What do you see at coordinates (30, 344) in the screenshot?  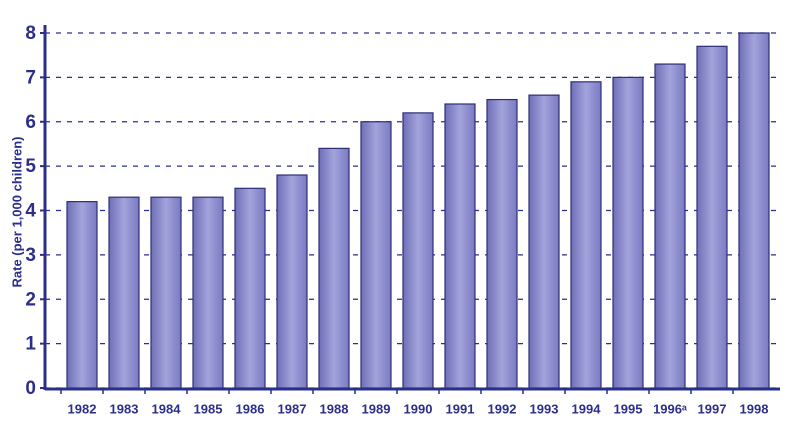 I see `y-tick-label: 1` at bounding box center [30, 344].